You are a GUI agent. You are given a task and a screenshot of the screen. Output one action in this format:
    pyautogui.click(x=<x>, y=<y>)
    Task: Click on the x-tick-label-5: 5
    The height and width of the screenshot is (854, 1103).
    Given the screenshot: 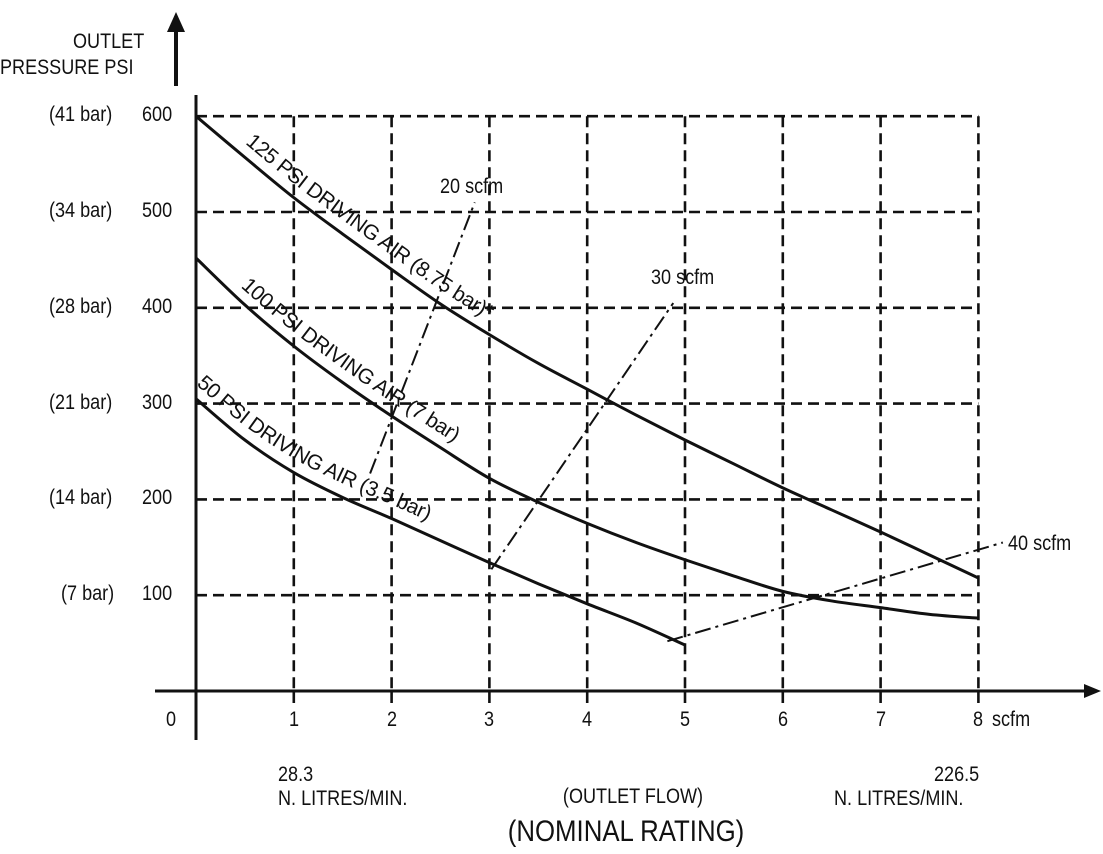 What is the action you would take?
    pyautogui.click(x=685, y=719)
    